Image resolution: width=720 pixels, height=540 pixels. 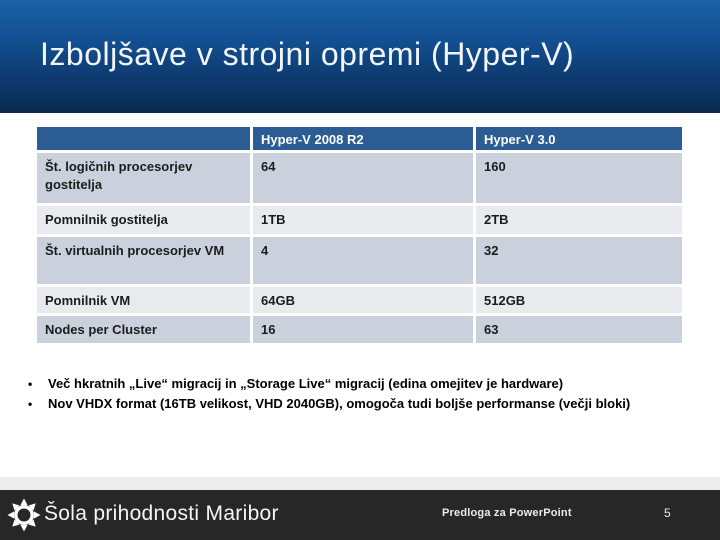 I want to click on sun-logo-icon, so click(x=24, y=515).